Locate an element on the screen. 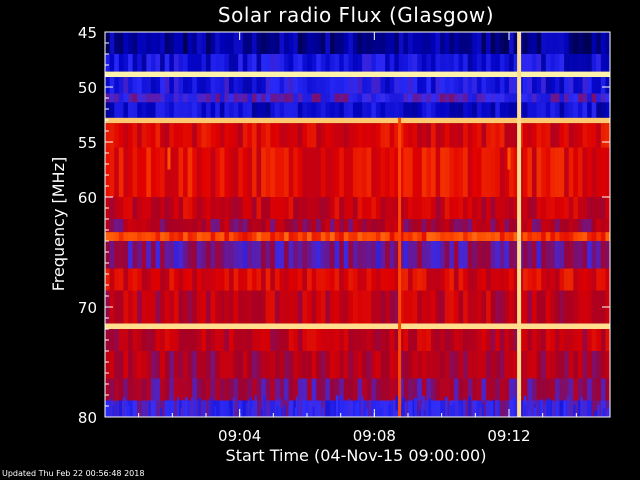 This screenshot has height=480, width=640. x-tick-label-2: 09:12 is located at coordinates (508, 436).